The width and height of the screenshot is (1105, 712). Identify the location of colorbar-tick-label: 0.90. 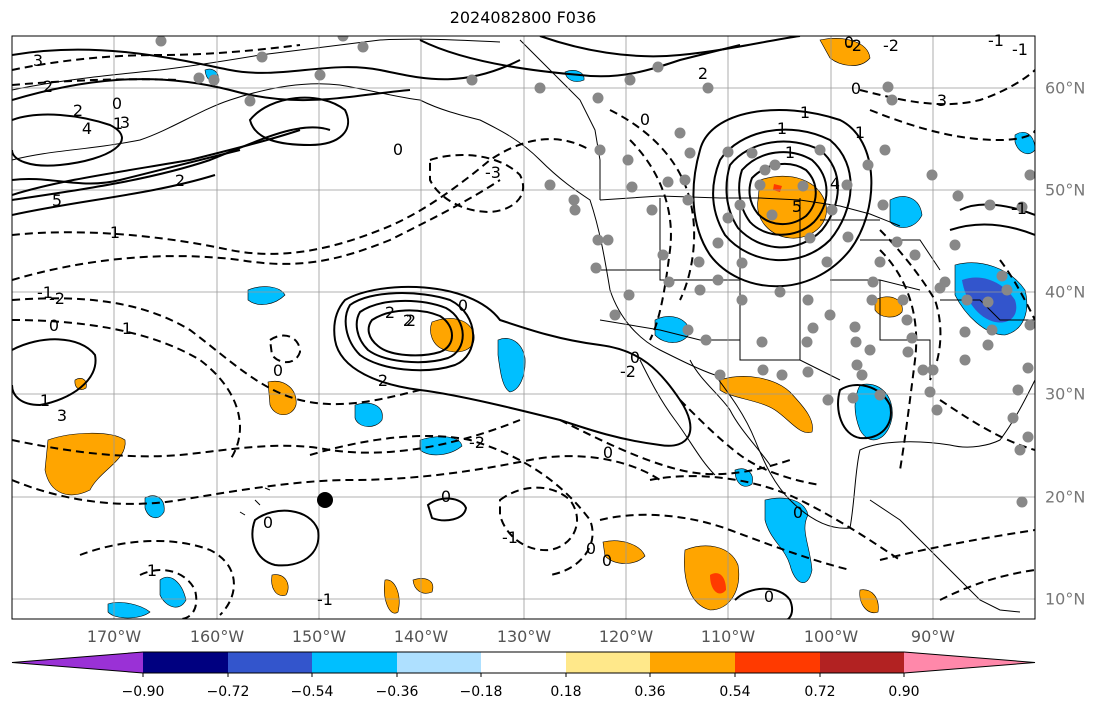
(904, 692).